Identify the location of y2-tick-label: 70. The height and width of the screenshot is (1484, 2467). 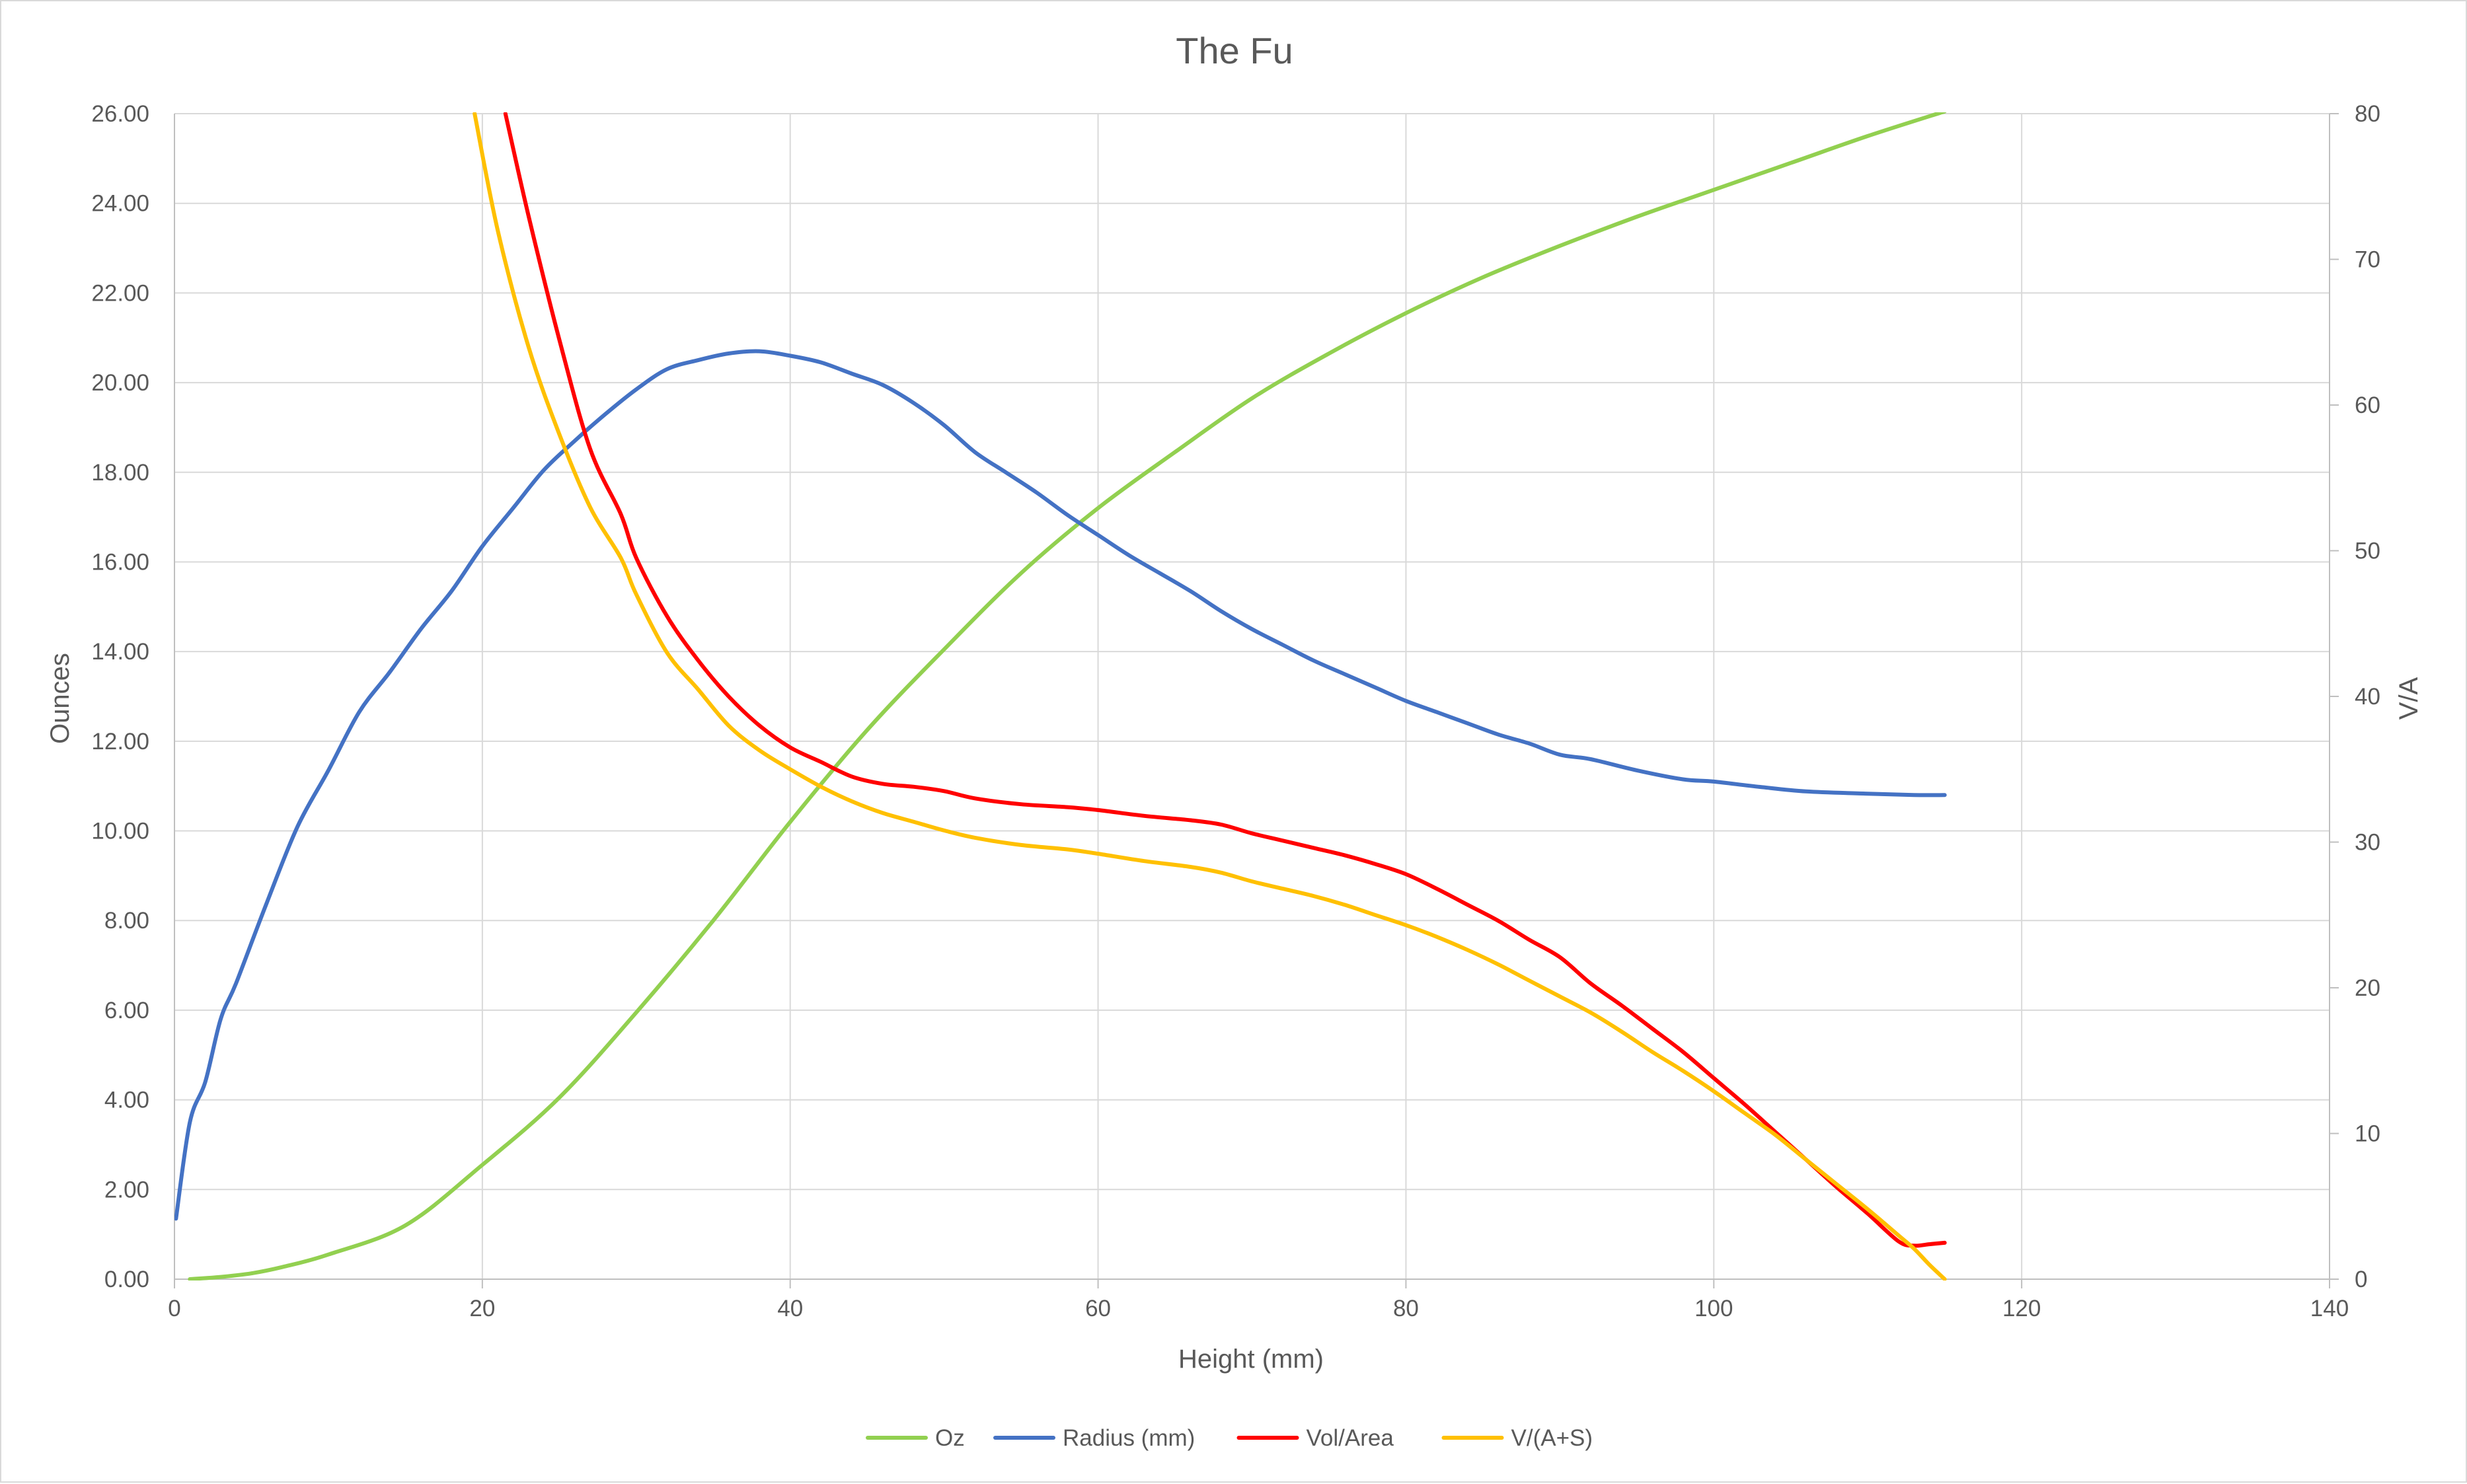
(2367, 260).